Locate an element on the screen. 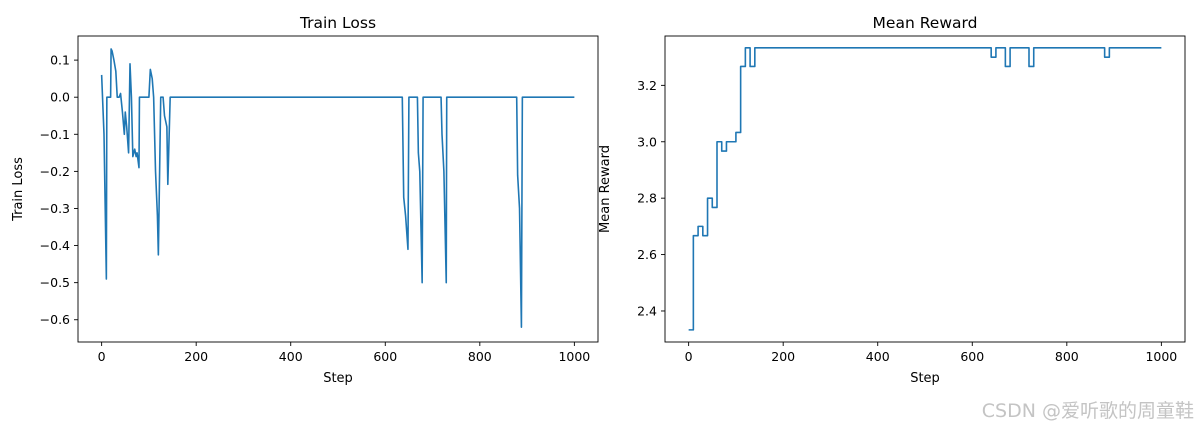 The height and width of the screenshot is (430, 1200). mean-reward-y-tick-label: 2.6 is located at coordinates (647, 254).